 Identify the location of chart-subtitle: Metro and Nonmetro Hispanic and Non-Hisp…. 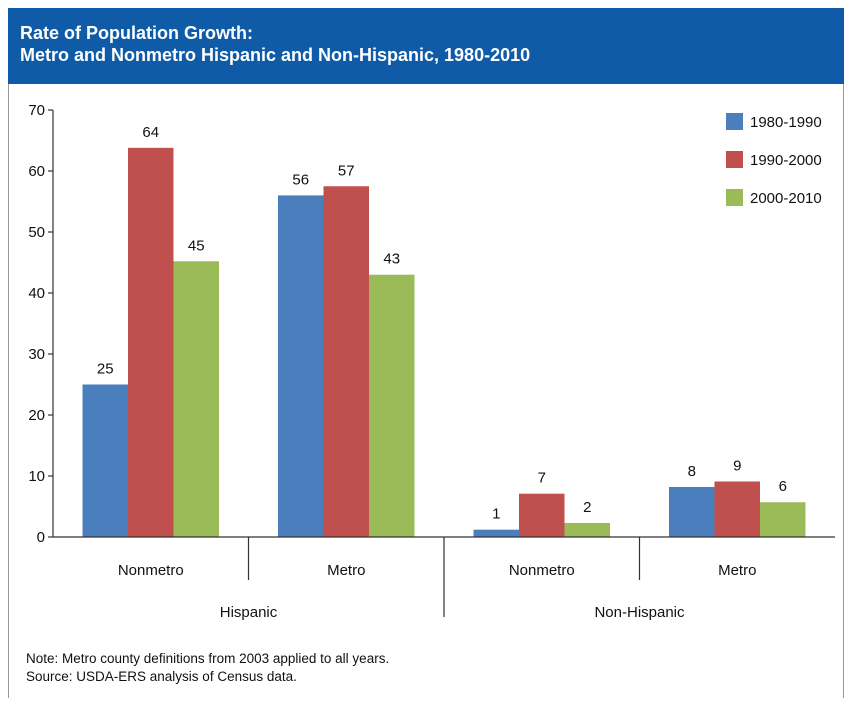
(275, 55).